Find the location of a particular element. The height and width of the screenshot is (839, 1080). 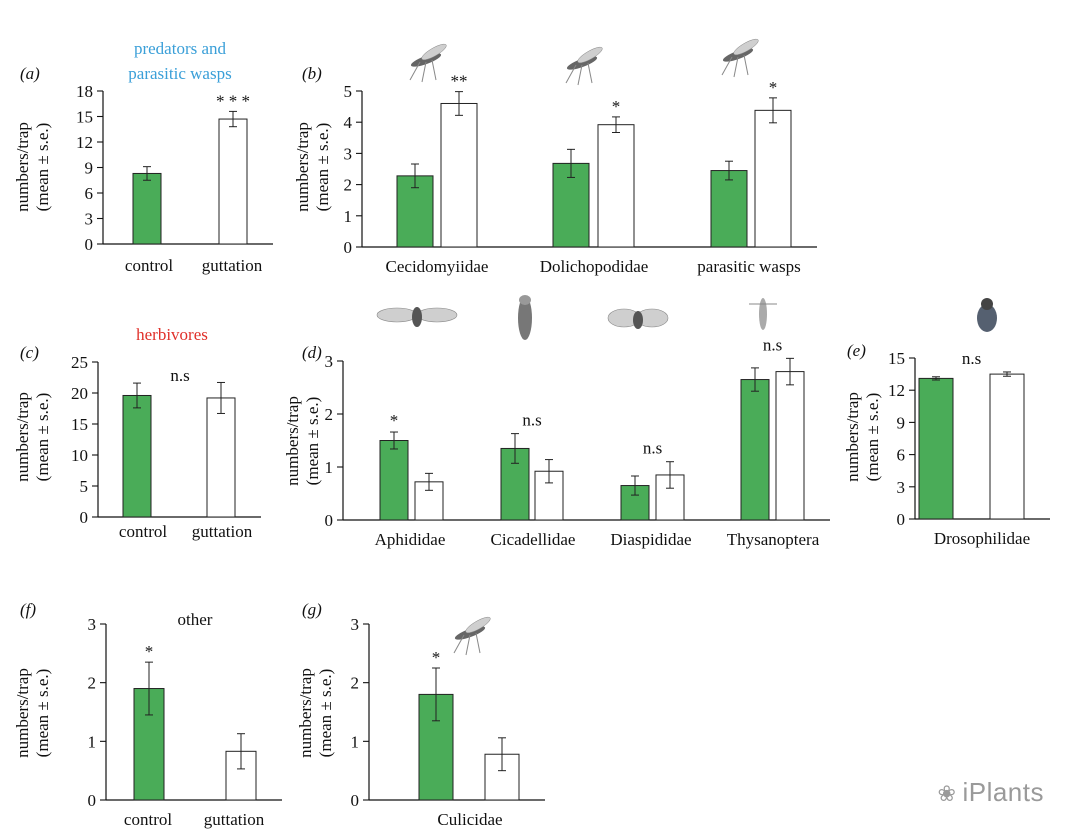

y-tick-label: 4 is located at coordinates (348, 122).